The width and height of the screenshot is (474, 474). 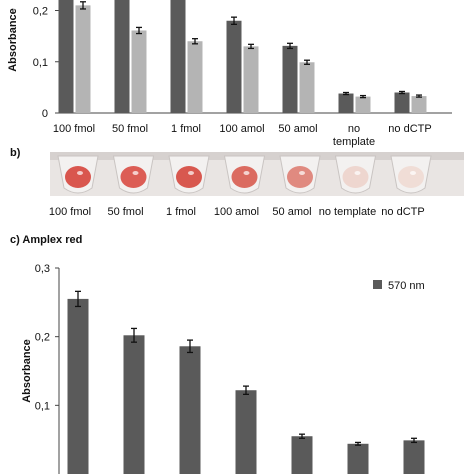 What do you see at coordinates (125, 212) in the screenshot?
I see `tube-label: 50 fmol` at bounding box center [125, 212].